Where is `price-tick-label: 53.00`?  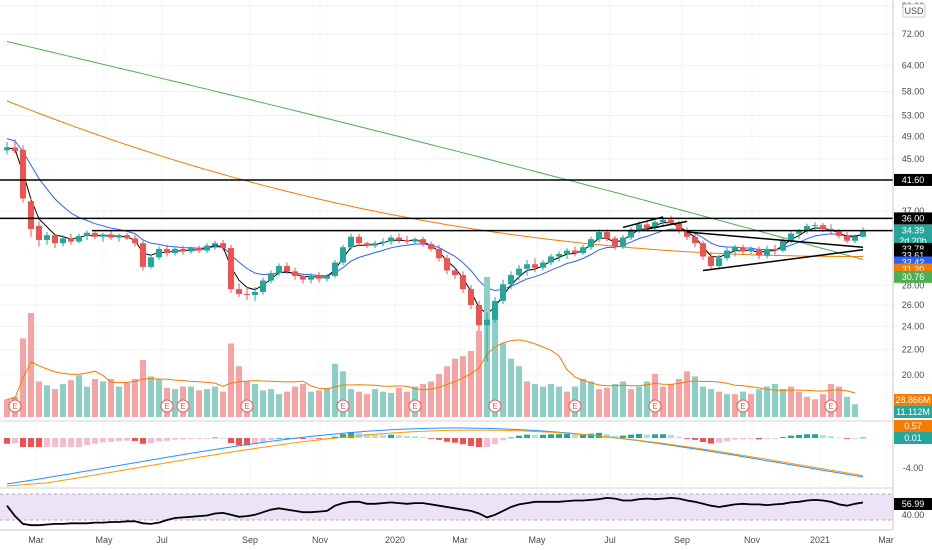 price-tick-label: 53.00 is located at coordinates (913, 116).